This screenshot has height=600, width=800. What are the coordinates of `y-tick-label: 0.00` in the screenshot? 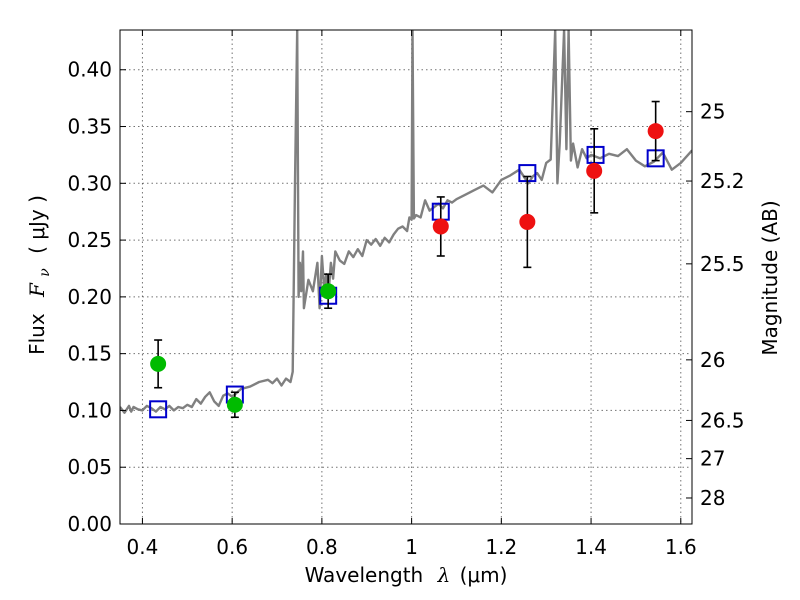 It's located at (89, 524).